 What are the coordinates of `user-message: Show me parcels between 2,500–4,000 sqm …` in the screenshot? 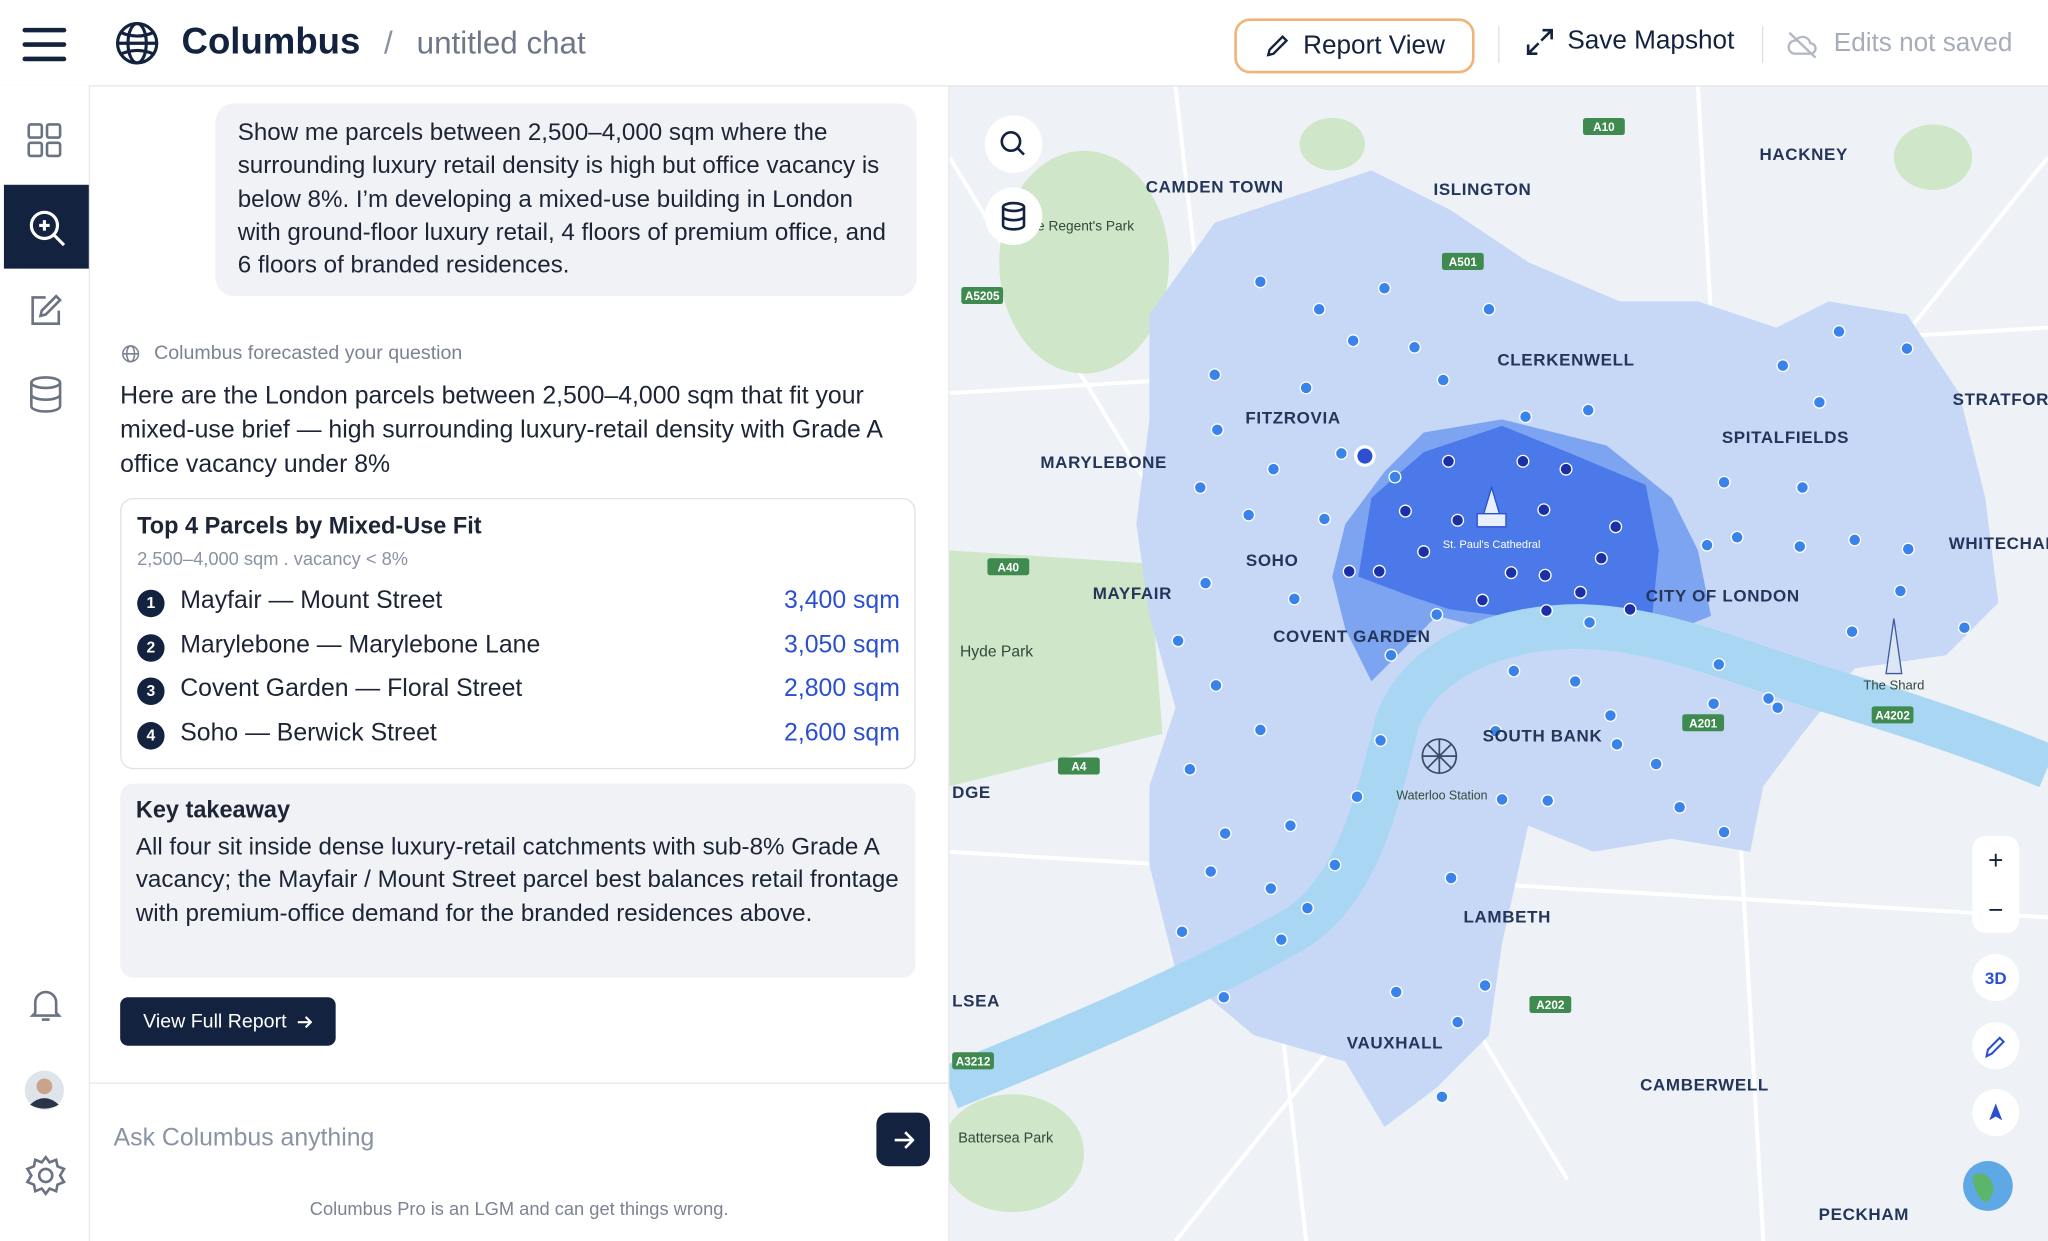 It's located at (566, 200).